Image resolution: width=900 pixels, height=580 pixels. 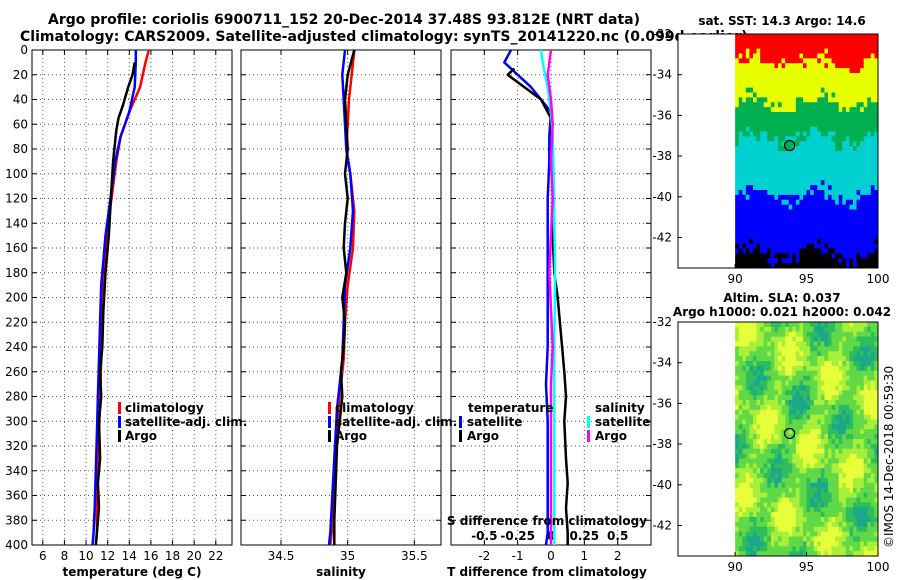 I want to click on legend-label-argo: Argo, so click(x=351, y=436).